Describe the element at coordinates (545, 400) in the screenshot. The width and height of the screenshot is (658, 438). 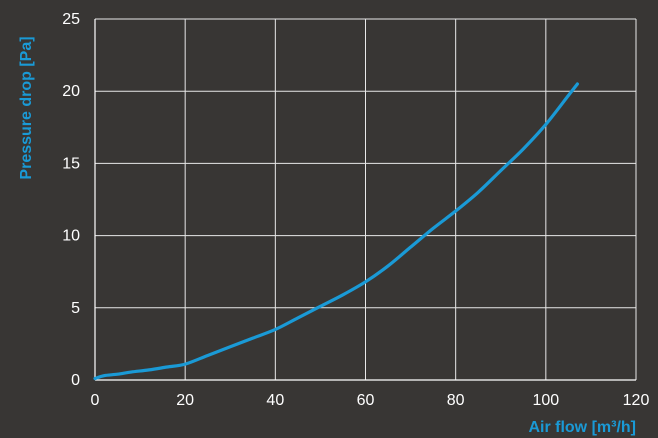
I see `x-tick-label: 100` at that location.